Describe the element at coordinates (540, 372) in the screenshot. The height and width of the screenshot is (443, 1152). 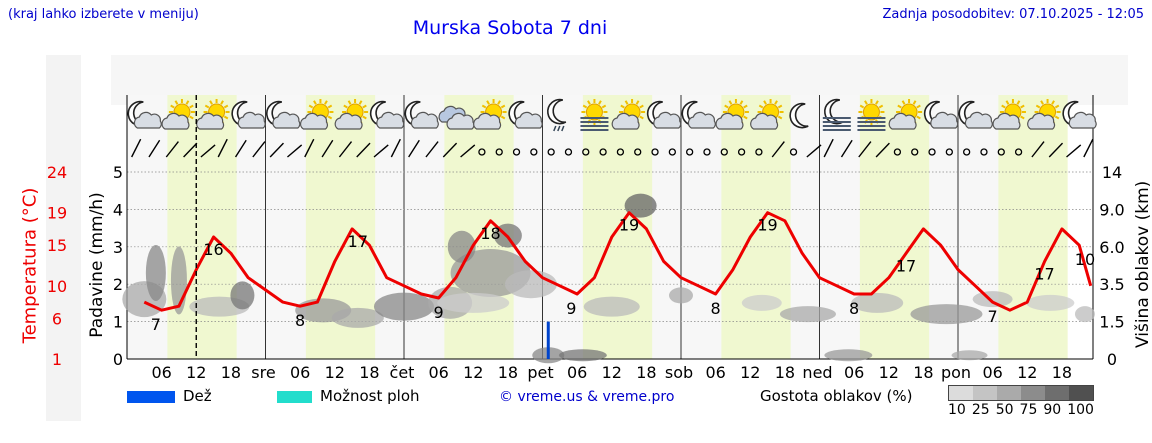
I see `day-abbr-tick: pet` at that location.